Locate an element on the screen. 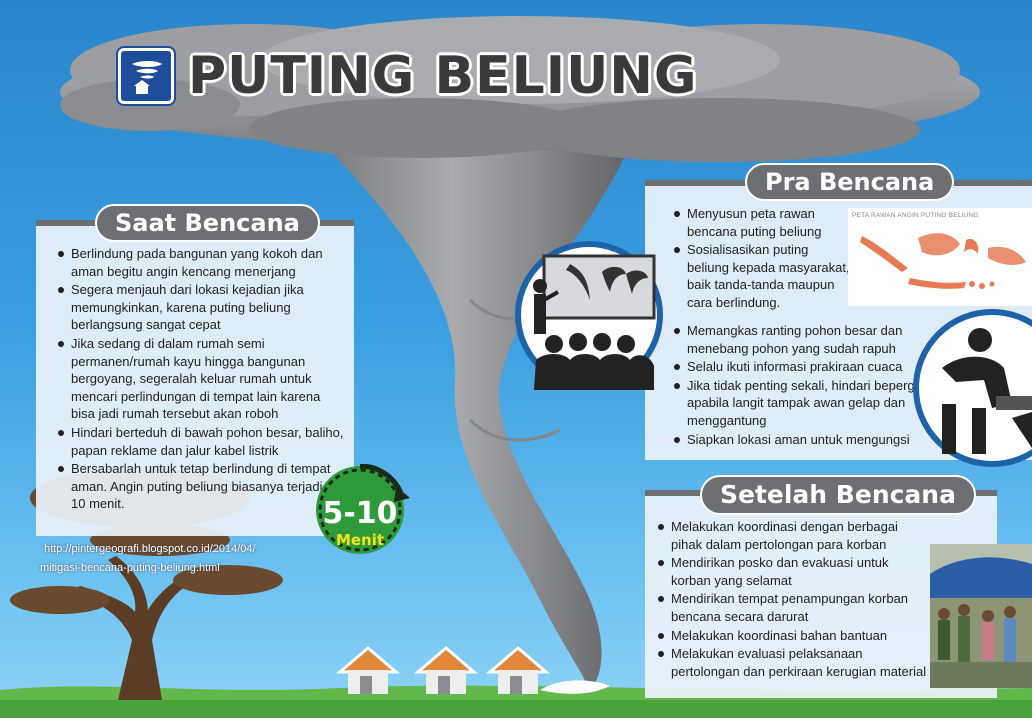 The width and height of the screenshot is (1032, 718). list-item: Melakukan koordinasi bahan bantuan is located at coordinates (792, 636).